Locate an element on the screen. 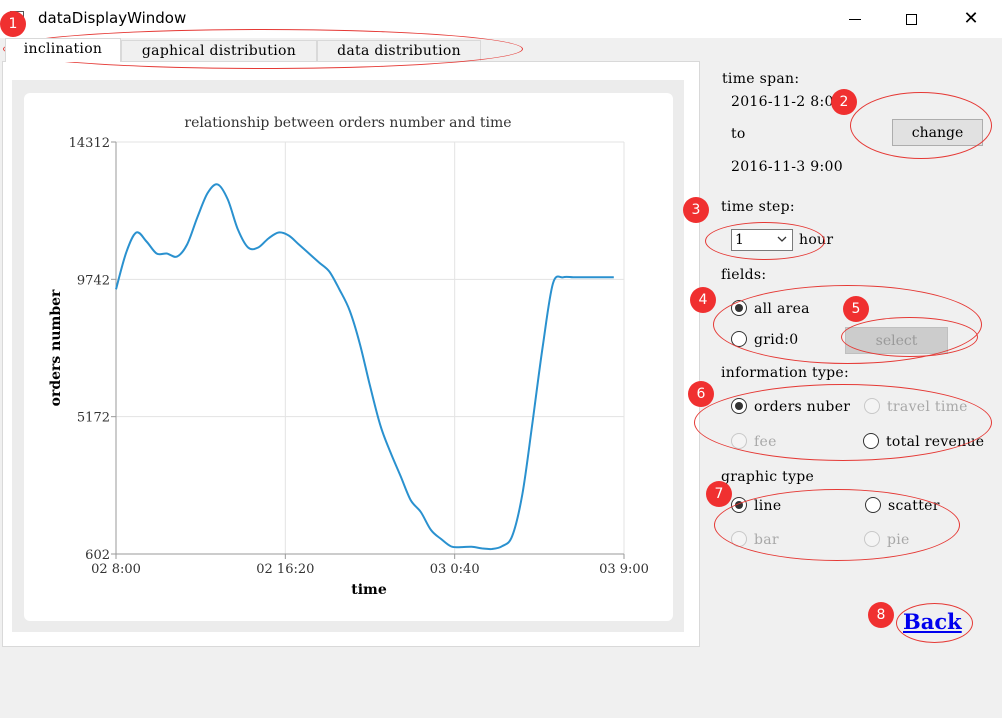 The height and width of the screenshot is (718, 1002). annotation-marker-1: 1 is located at coordinates (13, 24).